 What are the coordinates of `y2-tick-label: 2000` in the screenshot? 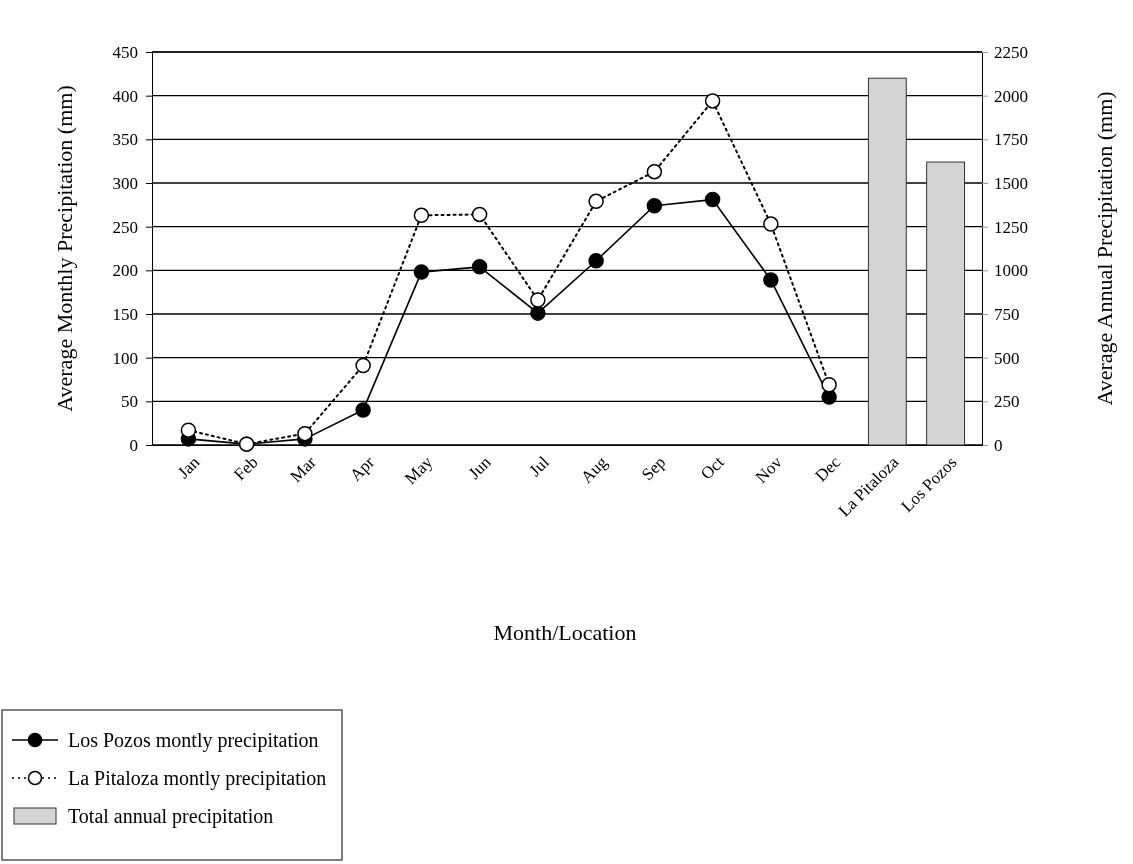 It's located at (1011, 96).